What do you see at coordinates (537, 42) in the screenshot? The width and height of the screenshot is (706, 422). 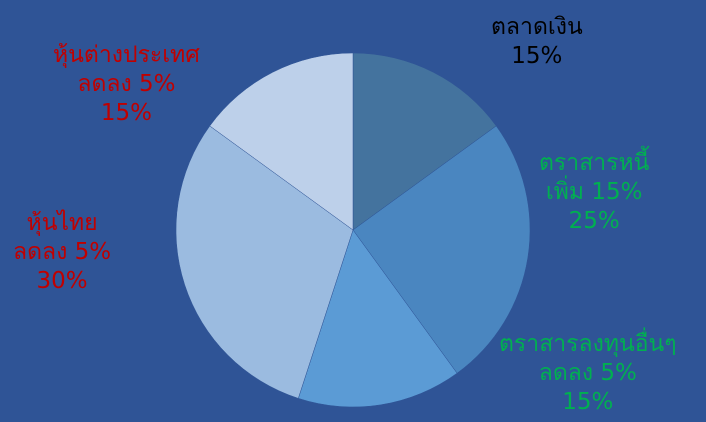 I see `label-money-market: ตลาดเงิน 15%` at bounding box center [537, 42].